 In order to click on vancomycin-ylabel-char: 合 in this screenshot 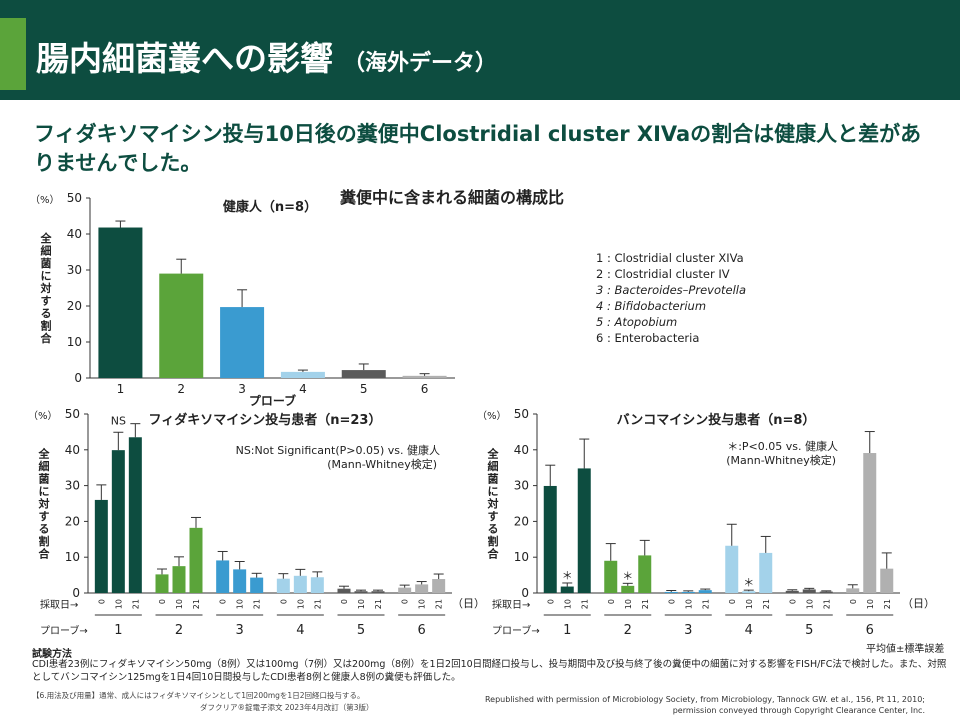, I will do `click(494, 554)`.